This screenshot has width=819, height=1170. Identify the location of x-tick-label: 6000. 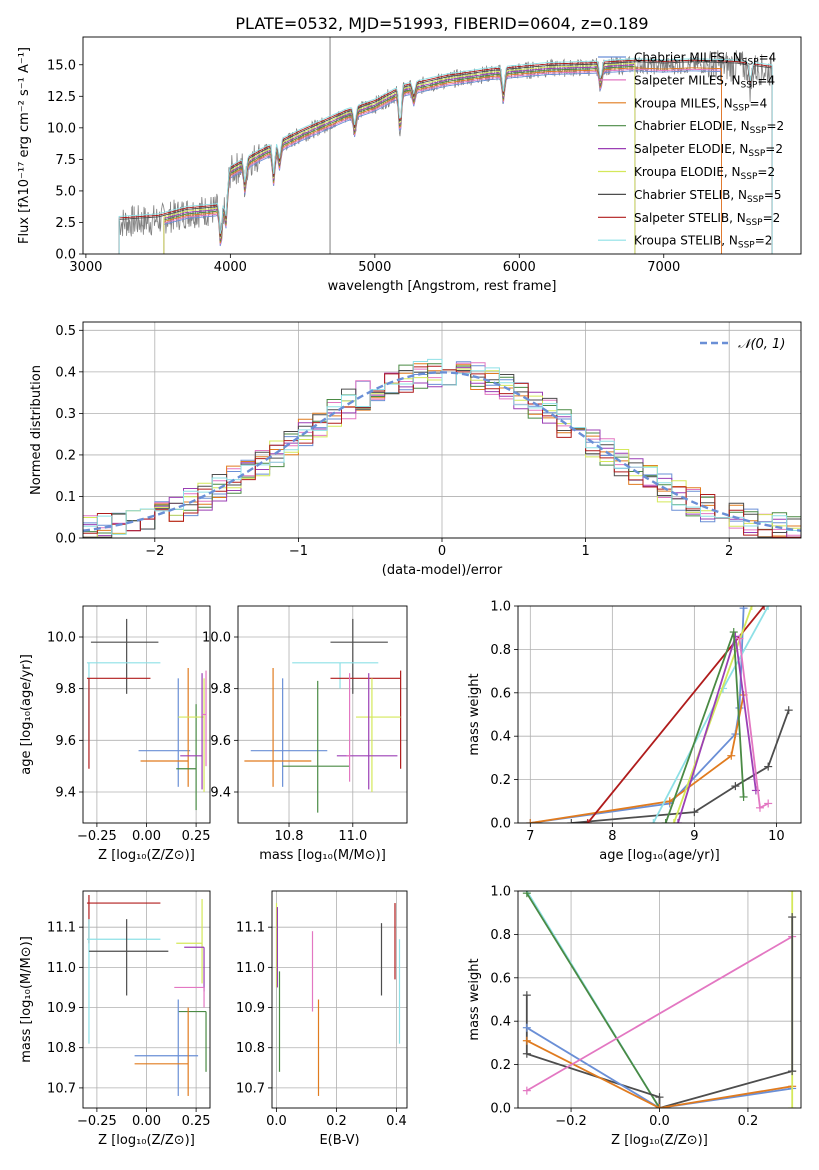
(519, 267).